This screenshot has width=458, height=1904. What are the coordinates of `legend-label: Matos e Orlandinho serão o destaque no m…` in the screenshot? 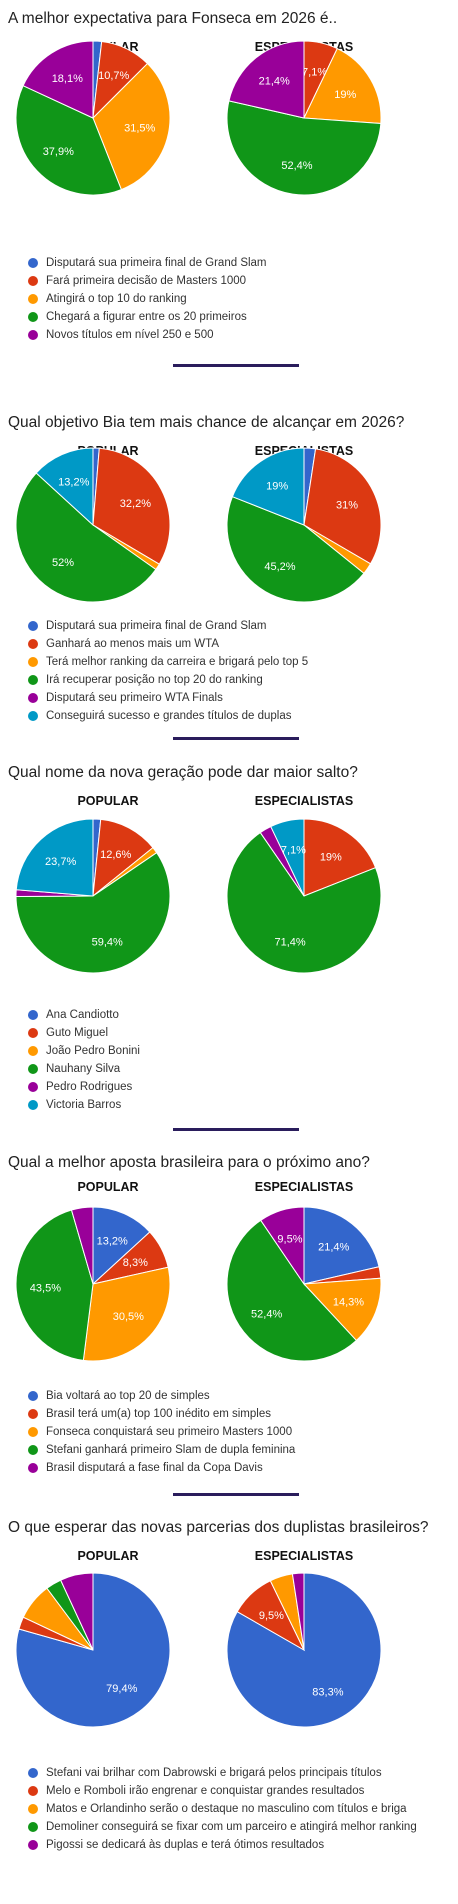 It's located at (226, 1809).